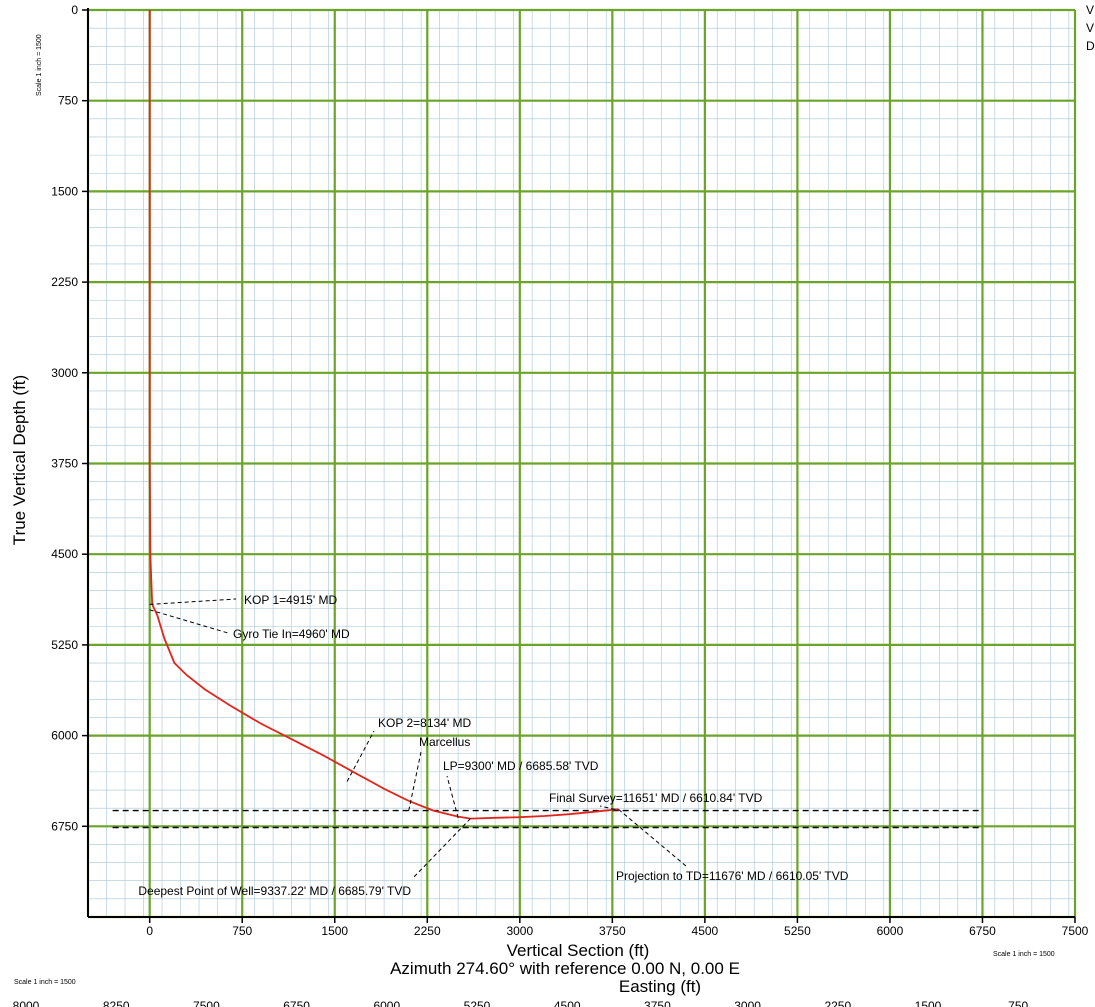 The image size is (1095, 1007). Describe the element at coordinates (657, 1003) in the screenshot. I see `easting-tick-label: 3750` at that location.